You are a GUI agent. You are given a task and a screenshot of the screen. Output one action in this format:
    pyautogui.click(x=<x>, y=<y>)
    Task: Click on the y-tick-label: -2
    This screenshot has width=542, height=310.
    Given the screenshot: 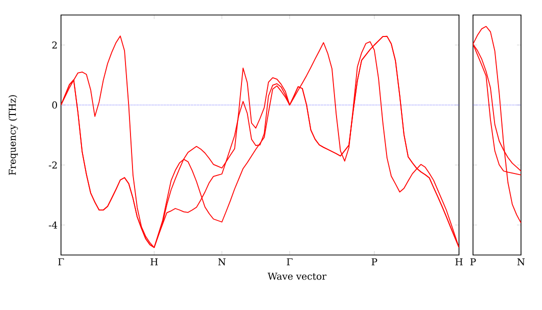 What is the action you would take?
    pyautogui.click(x=52, y=165)
    